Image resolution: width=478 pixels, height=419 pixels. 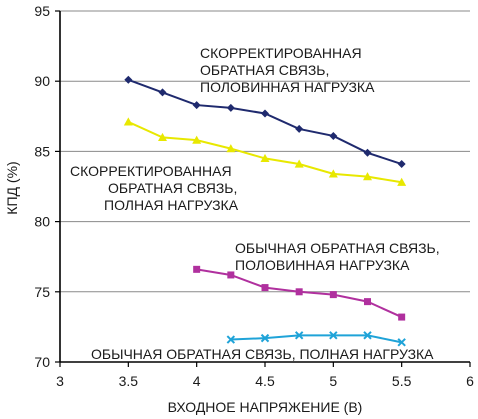 I want to click on x-tick-label: 3, so click(x=60, y=381).